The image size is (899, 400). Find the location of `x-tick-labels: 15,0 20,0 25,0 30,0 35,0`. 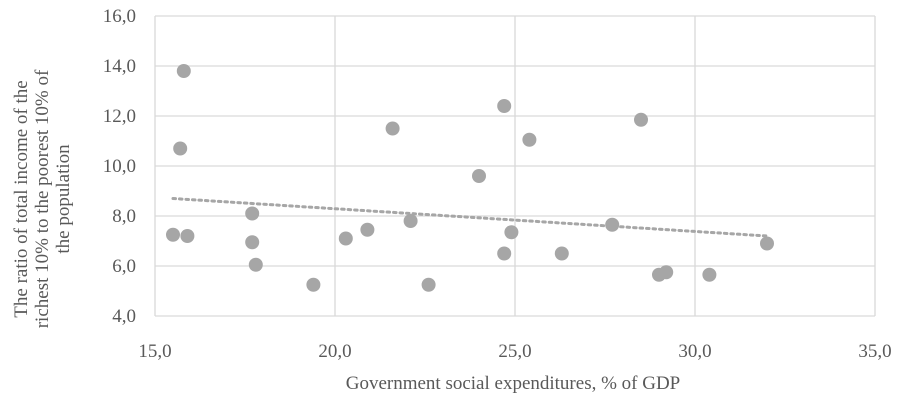

x-tick-labels: 15,0 20,0 25,0 30,0 35,0 is located at coordinates (514, 351).